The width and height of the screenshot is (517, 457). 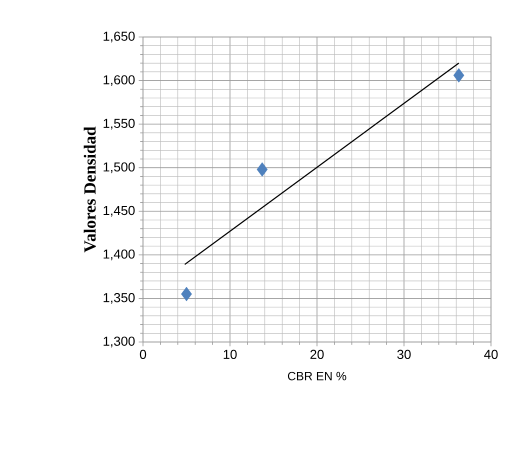 What do you see at coordinates (119, 37) in the screenshot?
I see `y-tick-label: 1,650` at bounding box center [119, 37].